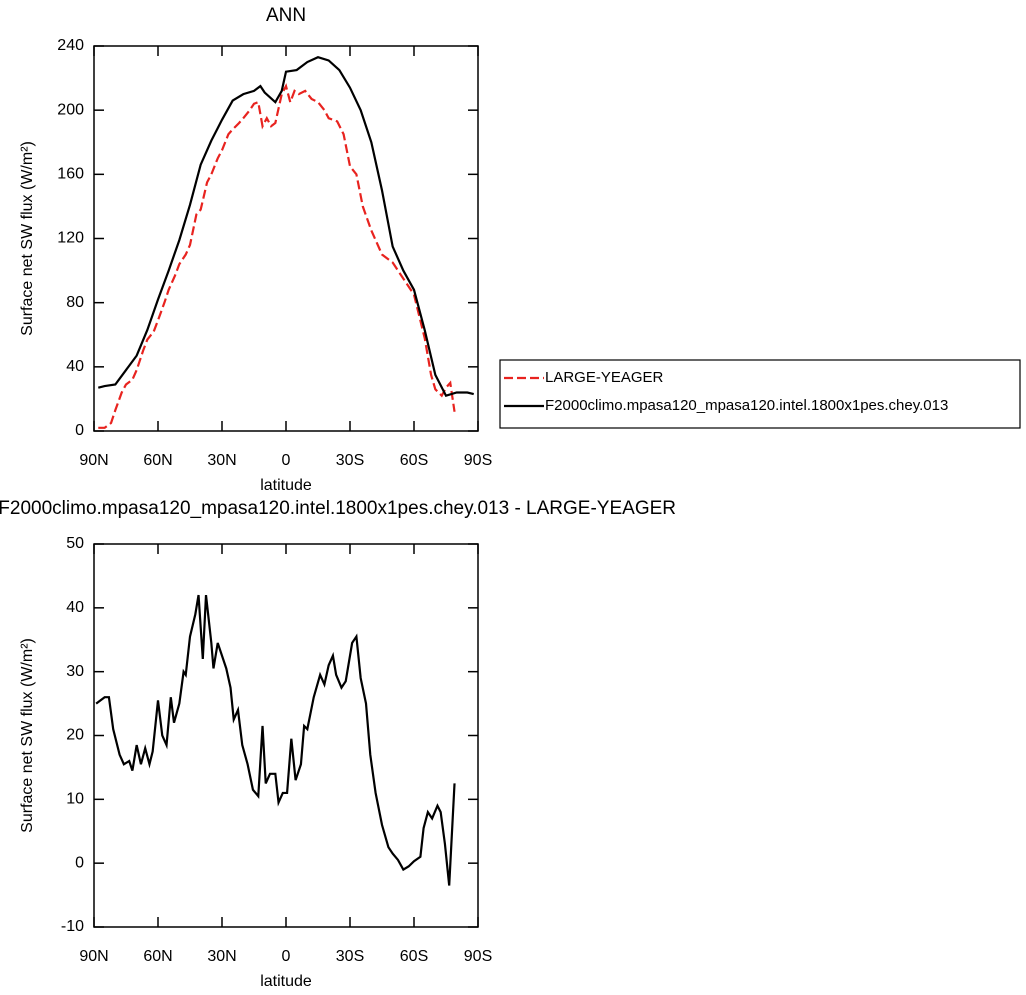 The image size is (1026, 995). I want to click on y-tick-label: -10, so click(72, 926).